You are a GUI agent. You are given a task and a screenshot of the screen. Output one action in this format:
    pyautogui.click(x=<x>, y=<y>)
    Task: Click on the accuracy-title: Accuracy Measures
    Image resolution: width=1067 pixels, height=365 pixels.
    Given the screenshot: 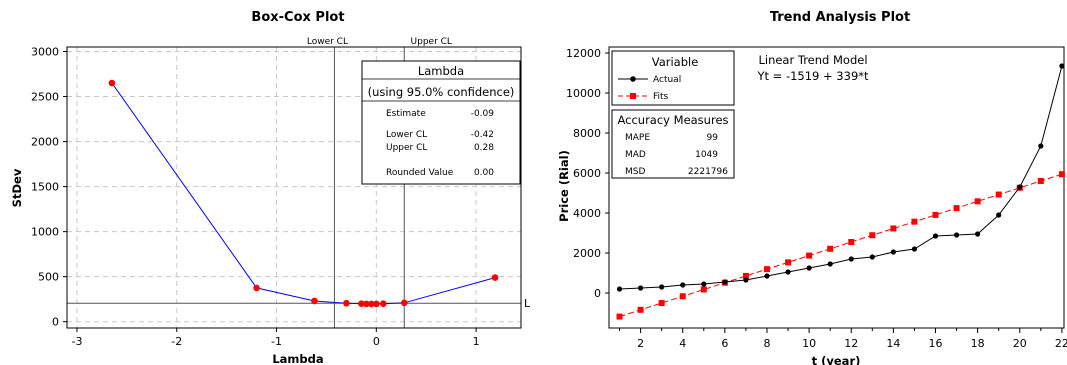 What is the action you would take?
    pyautogui.click(x=672, y=120)
    